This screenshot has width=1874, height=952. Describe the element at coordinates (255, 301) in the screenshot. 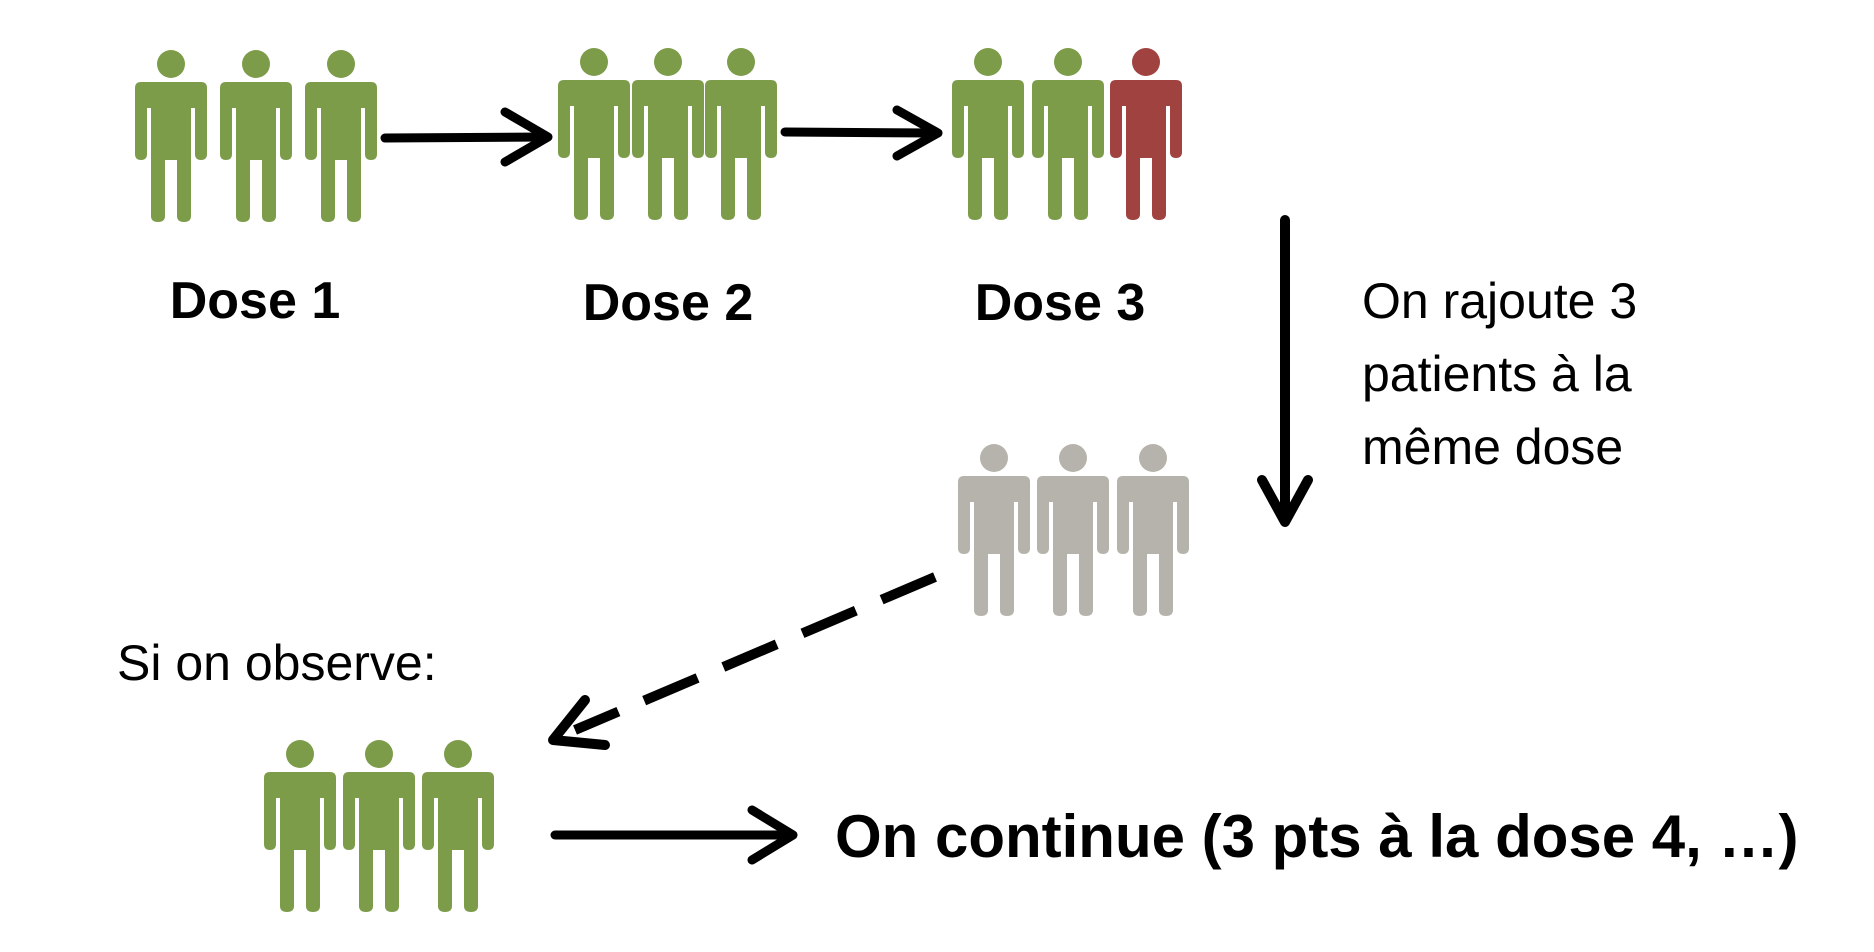

I see `dose-1-label: Dose 1` at that location.